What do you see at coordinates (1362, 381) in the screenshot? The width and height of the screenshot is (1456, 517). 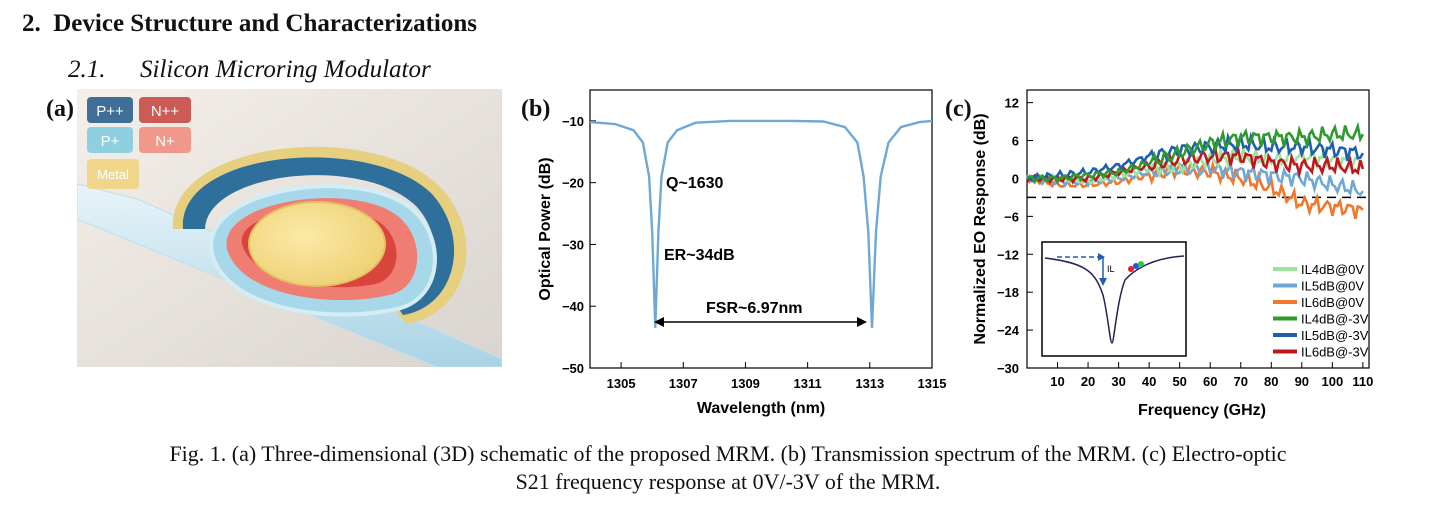 I see `x-tick-label: 110` at bounding box center [1362, 381].